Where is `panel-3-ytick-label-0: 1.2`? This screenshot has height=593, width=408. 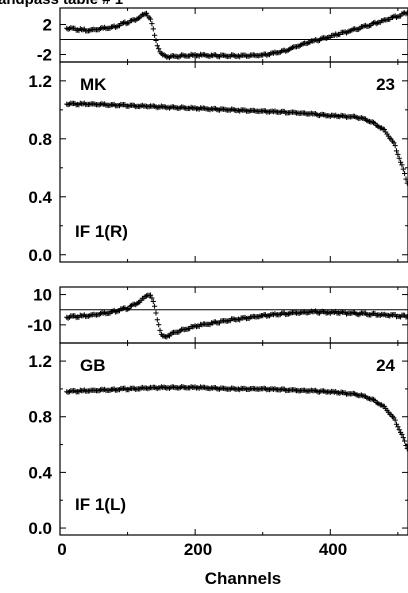
panel-3-ytick-label-0: 1.2 is located at coordinates (40, 361).